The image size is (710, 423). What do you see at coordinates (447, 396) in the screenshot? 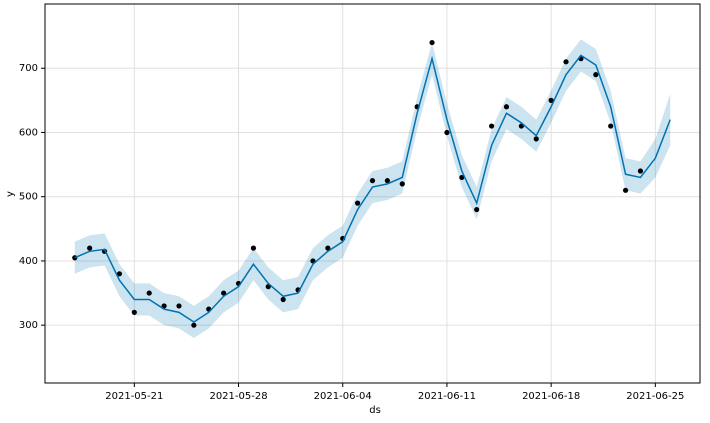
I see `x-tick-label: 2021-06-11` at bounding box center [447, 396].